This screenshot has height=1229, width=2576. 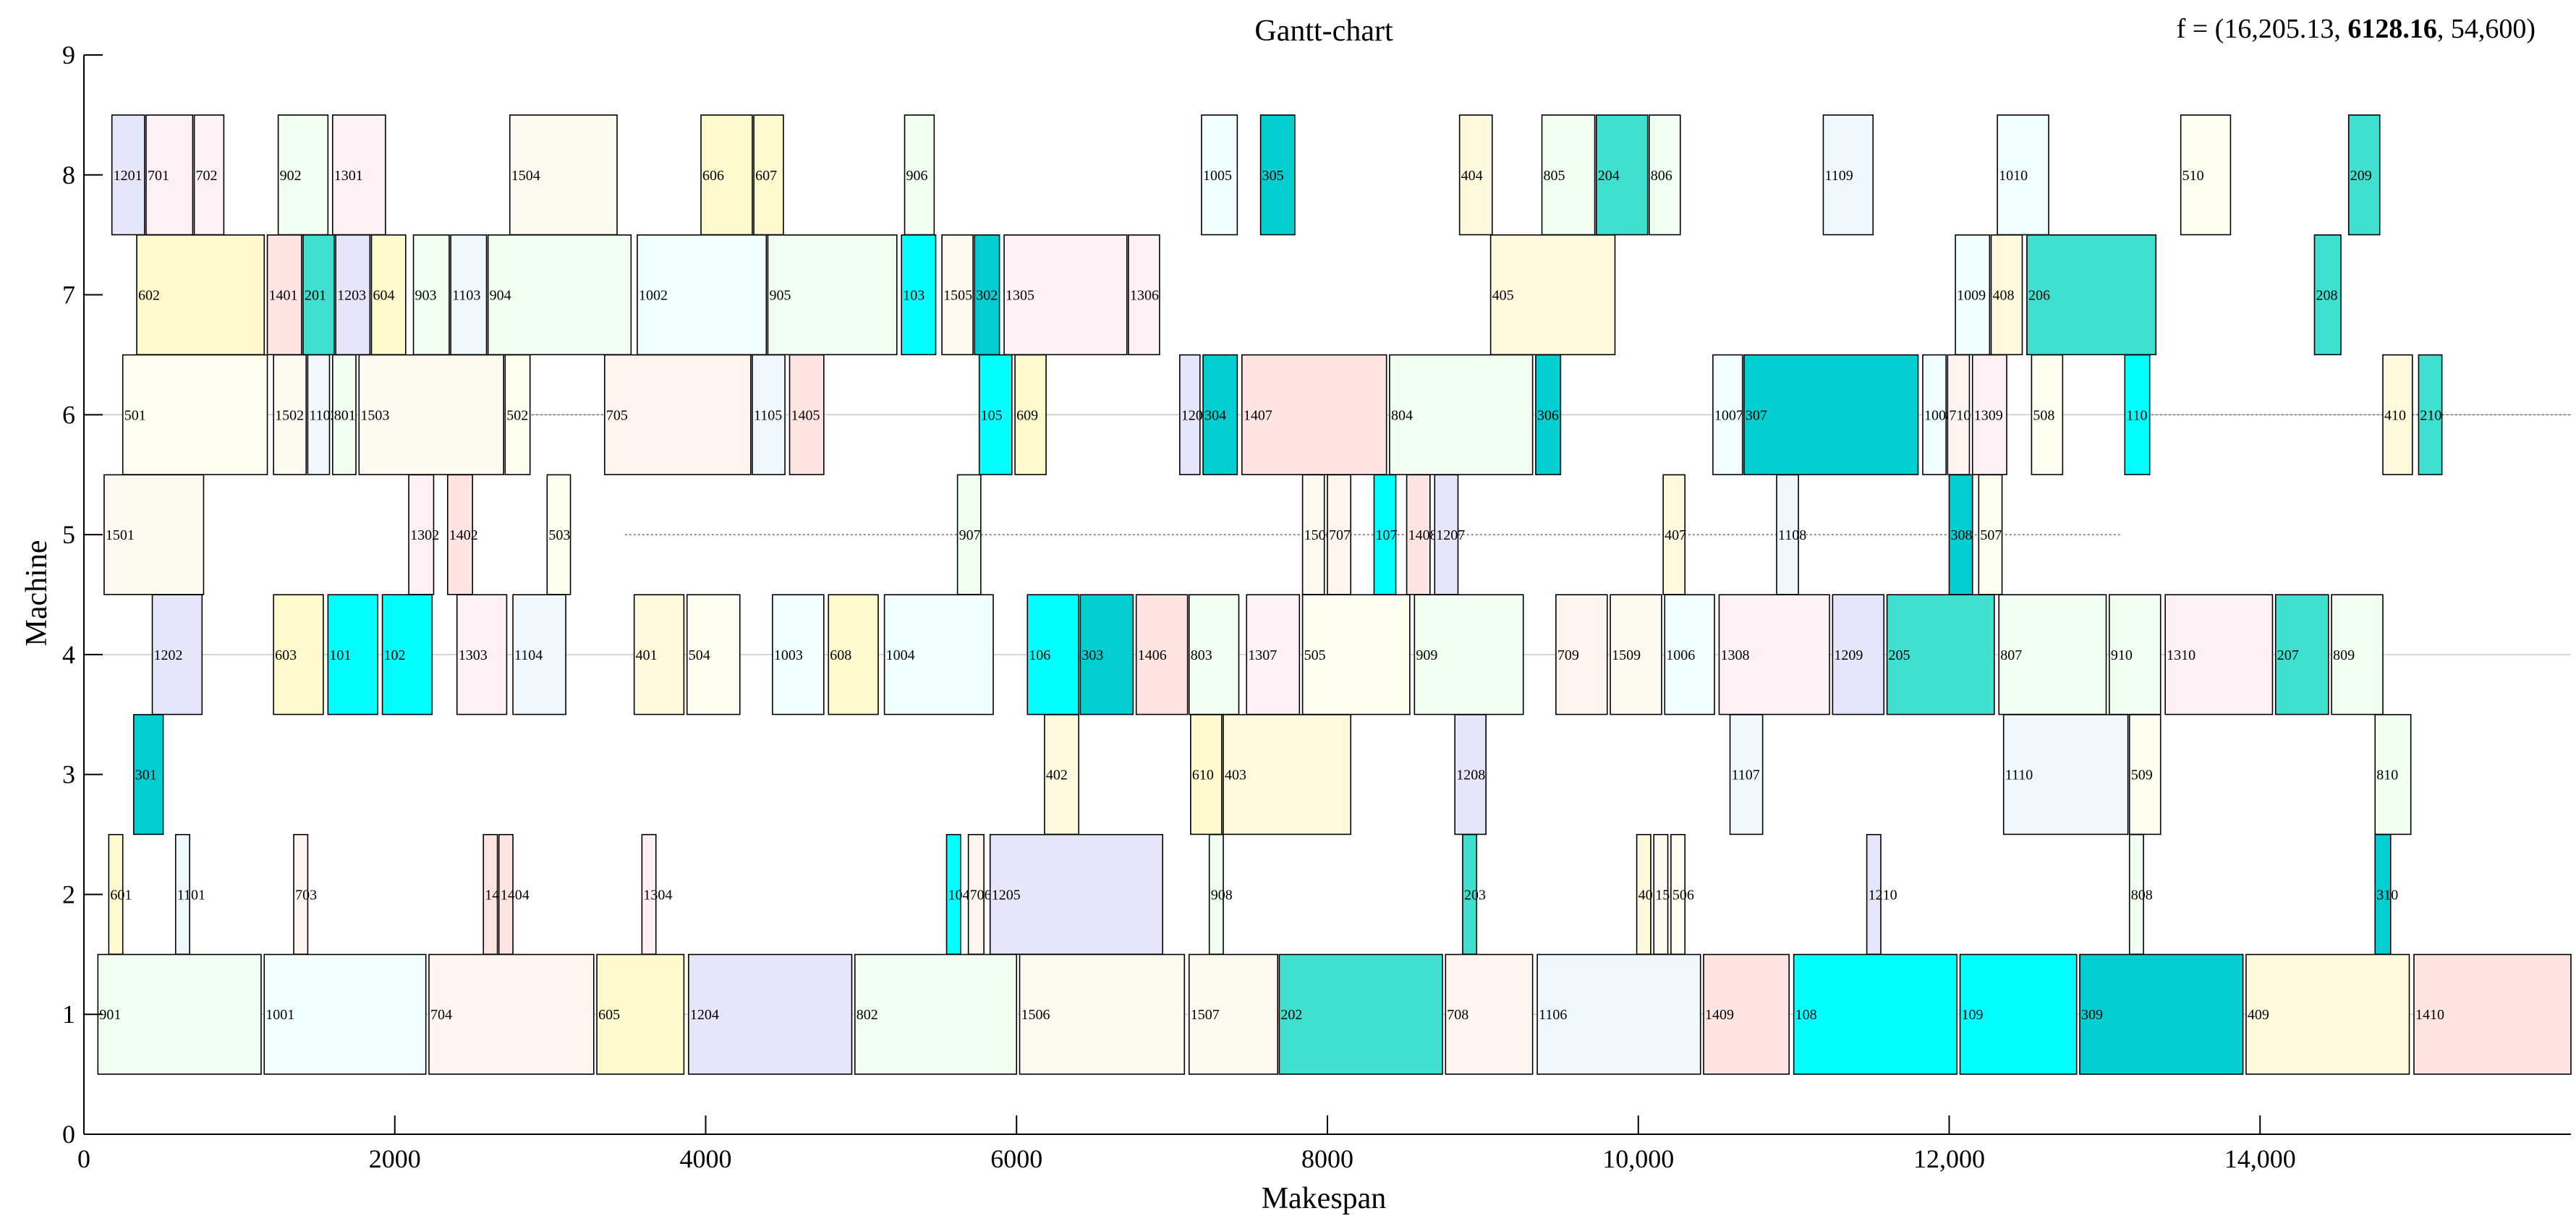 What do you see at coordinates (68, 775) in the screenshot?
I see `y-tick-label: 3` at bounding box center [68, 775].